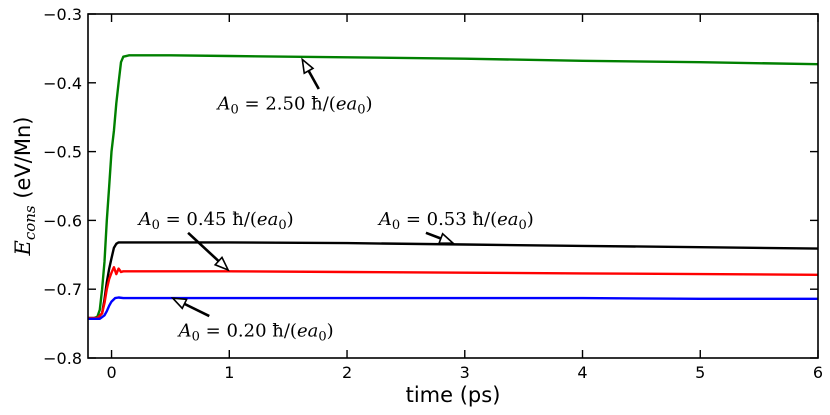  Describe the element at coordinates (818, 372) in the screenshot. I see `x-tick-label: 6` at that location.